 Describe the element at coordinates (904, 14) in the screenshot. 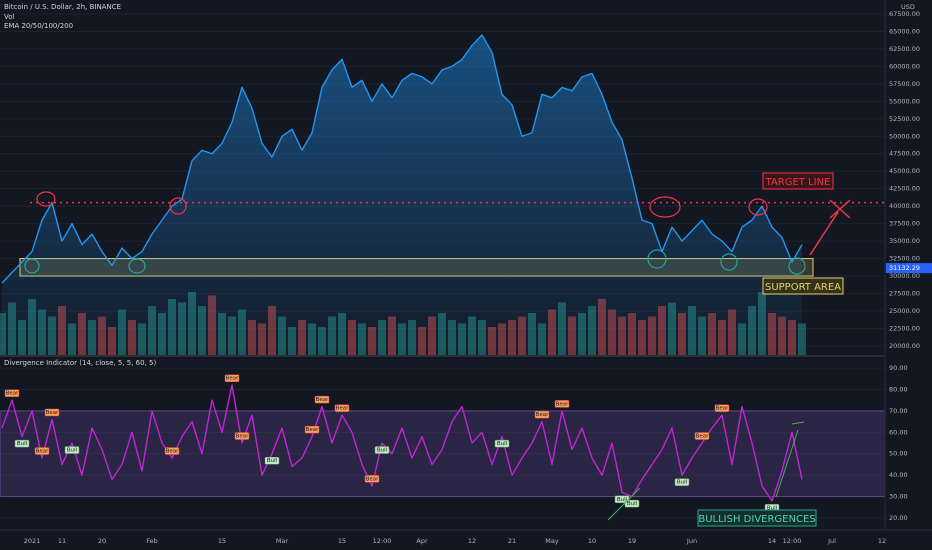

I see `y-tick-label: 67500.00` at that location.